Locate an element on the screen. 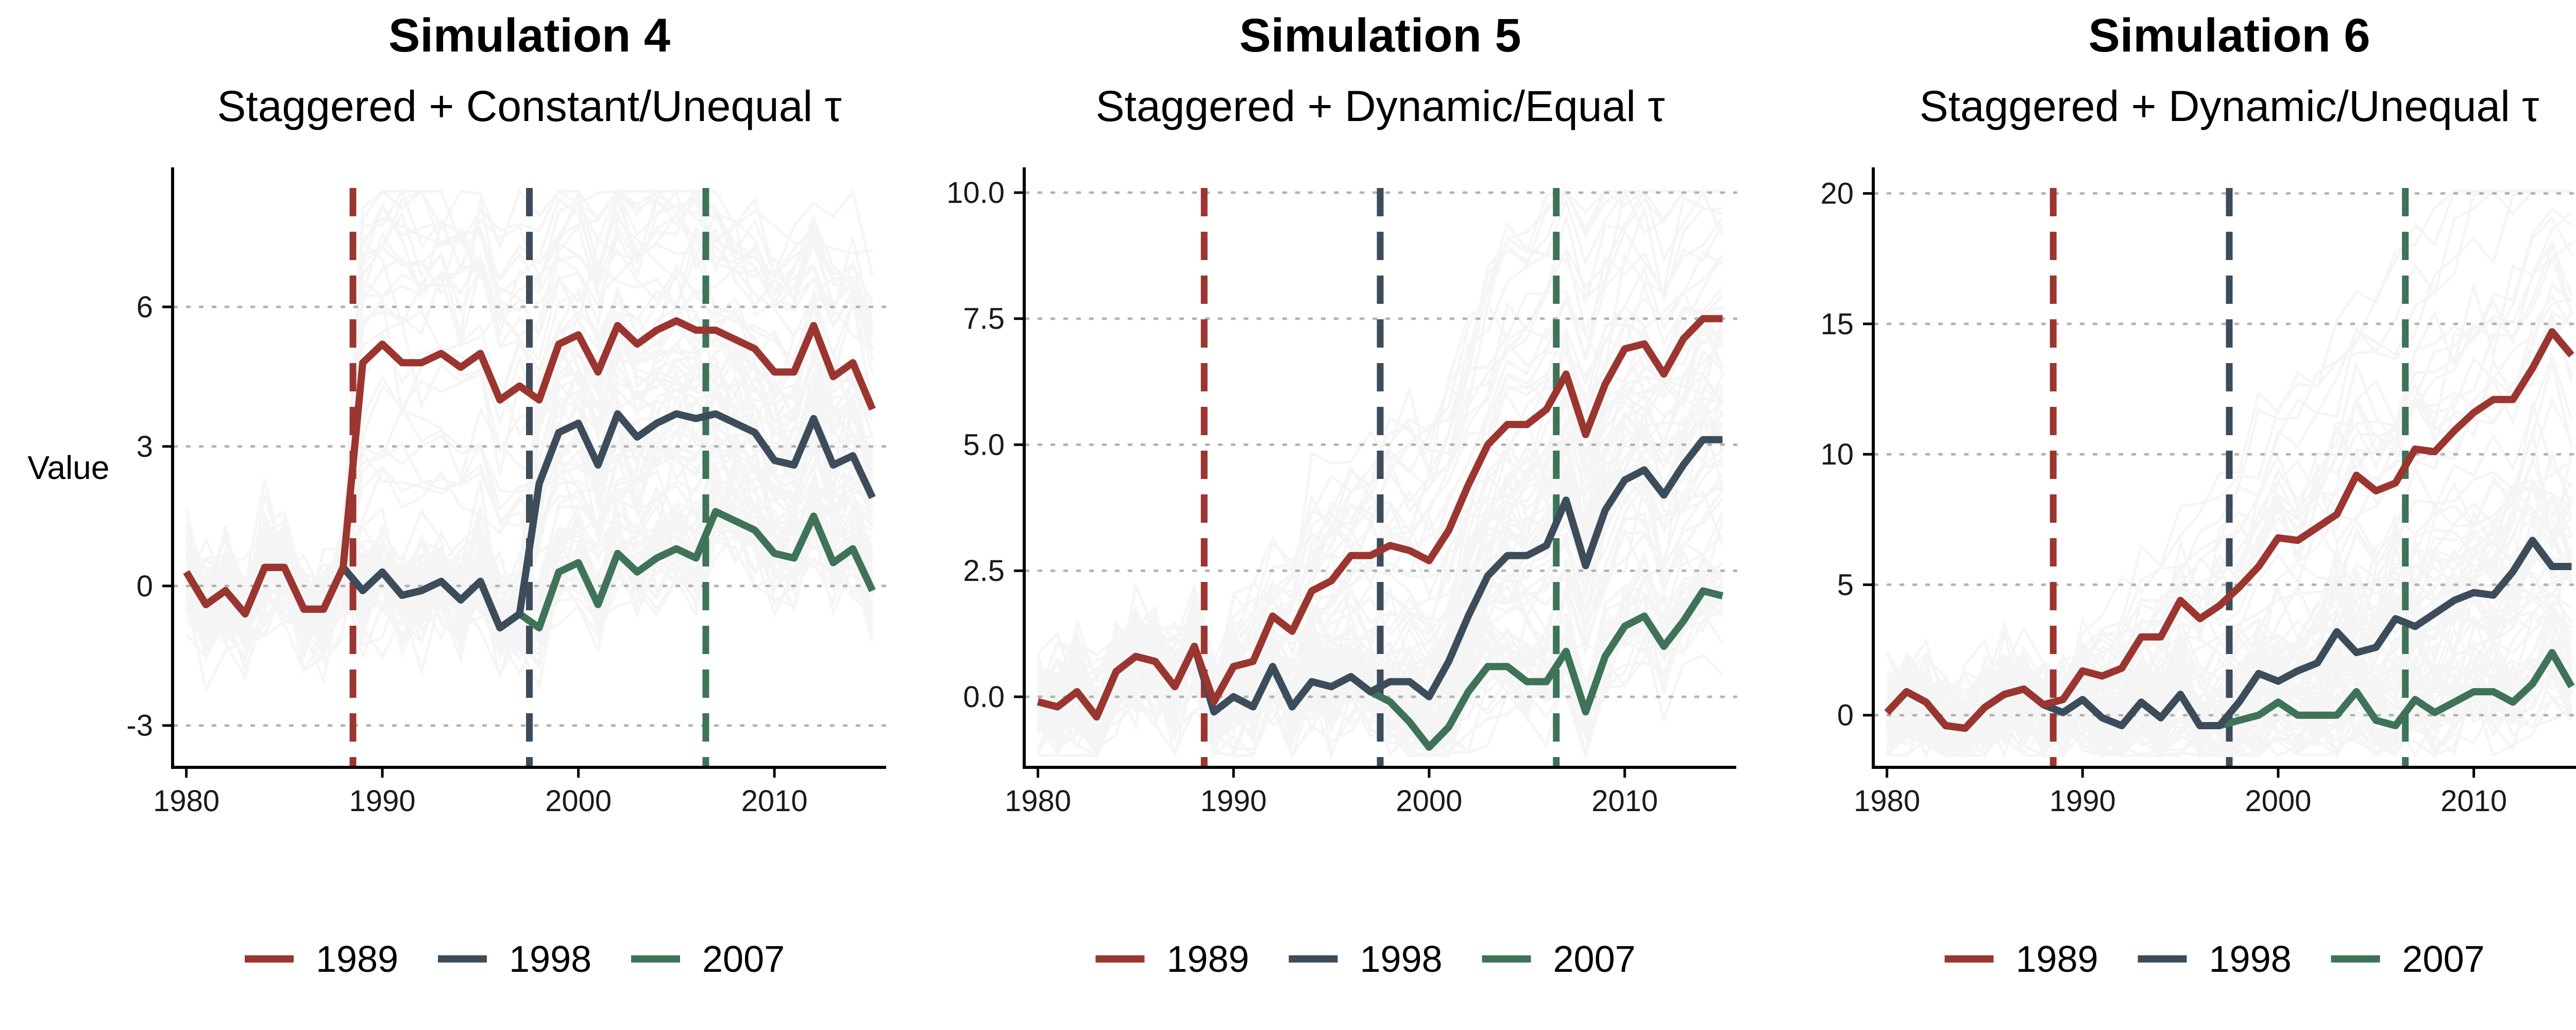  y-tick-label: 6 is located at coordinates (145, 307).